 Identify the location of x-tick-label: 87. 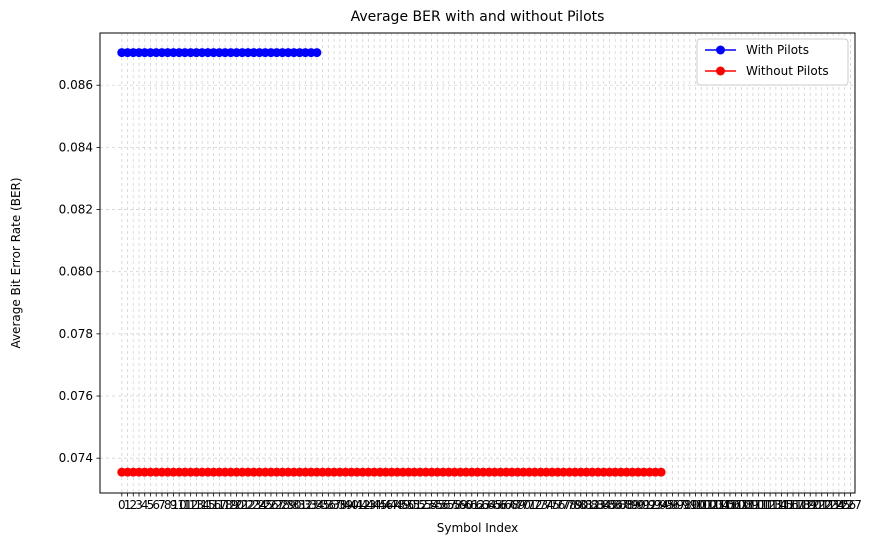
(620, 505).